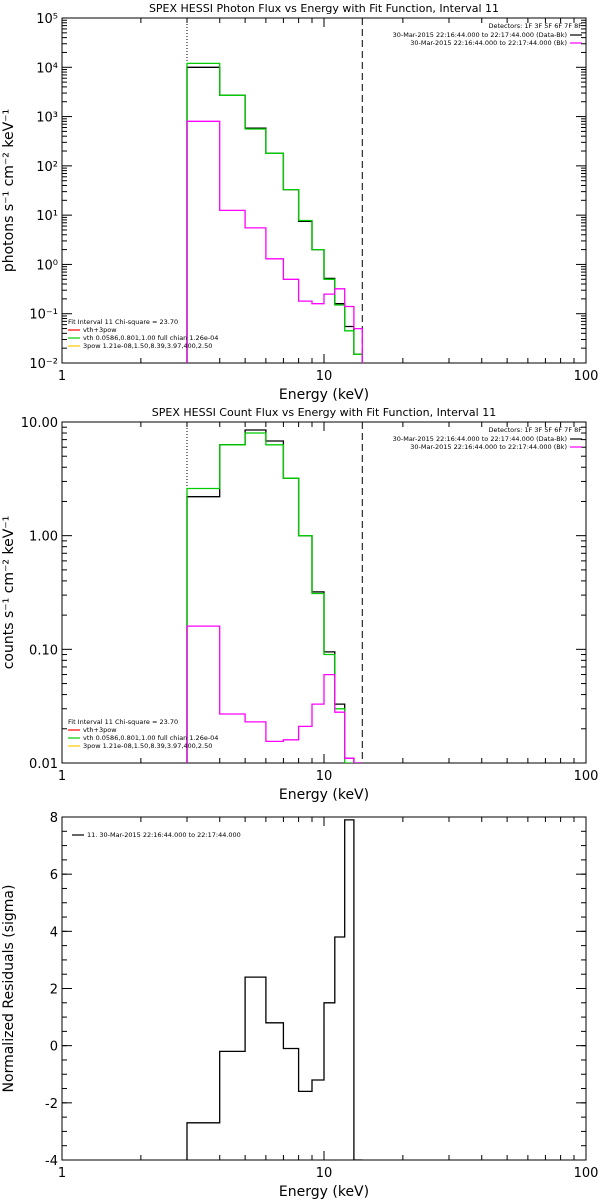  I want to click on y-tick-label: 4, so click(54, 932).